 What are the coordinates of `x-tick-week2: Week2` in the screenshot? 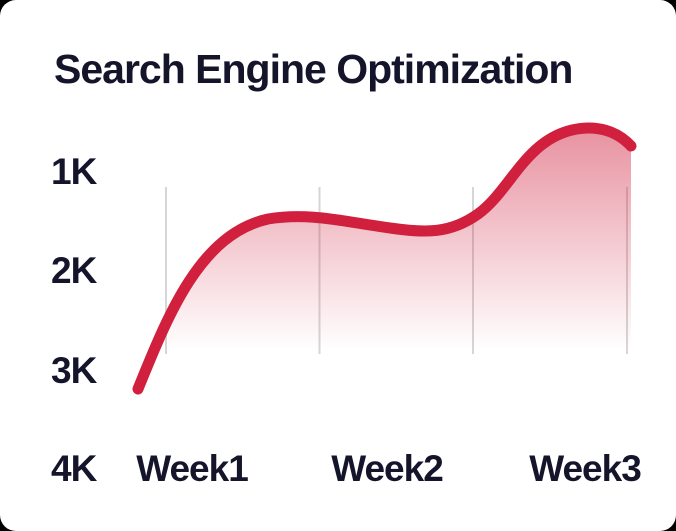 It's located at (387, 468).